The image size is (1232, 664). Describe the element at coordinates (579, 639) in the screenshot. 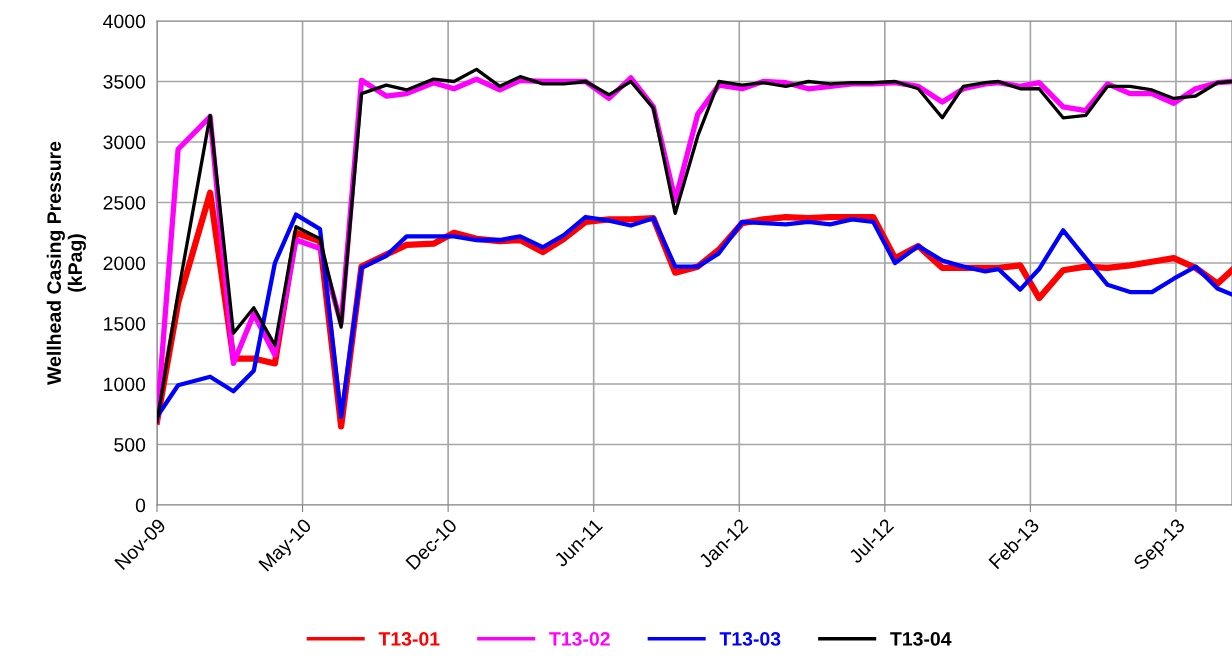

I see `legend-label: T13-02` at that location.